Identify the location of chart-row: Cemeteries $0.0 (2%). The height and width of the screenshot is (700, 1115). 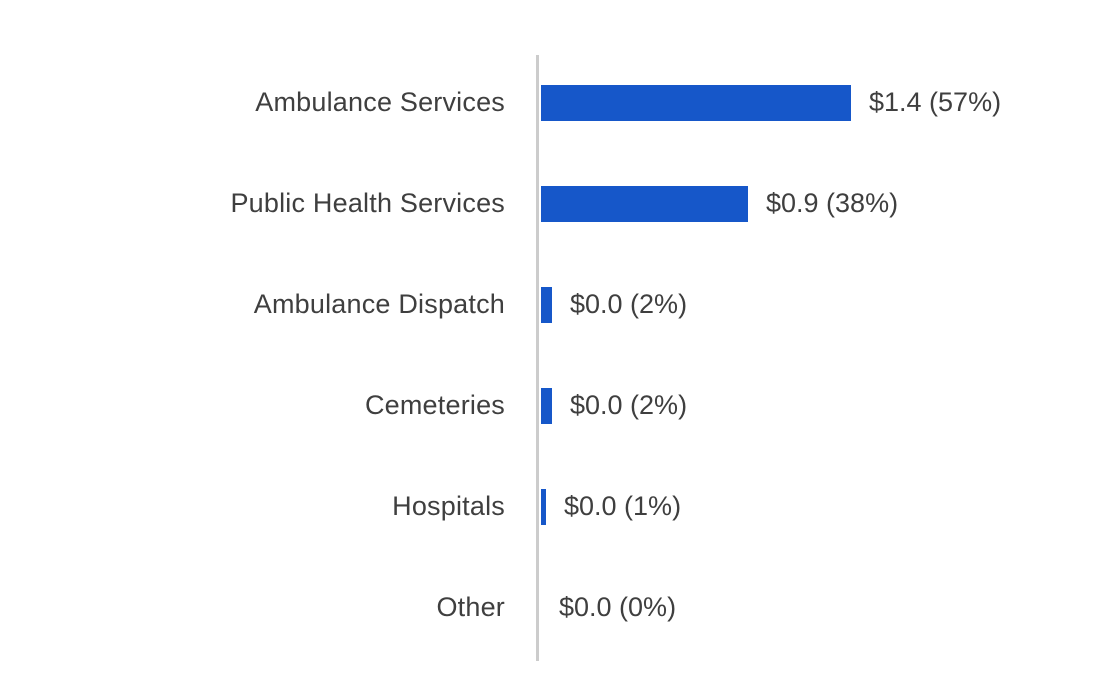
(557, 405).